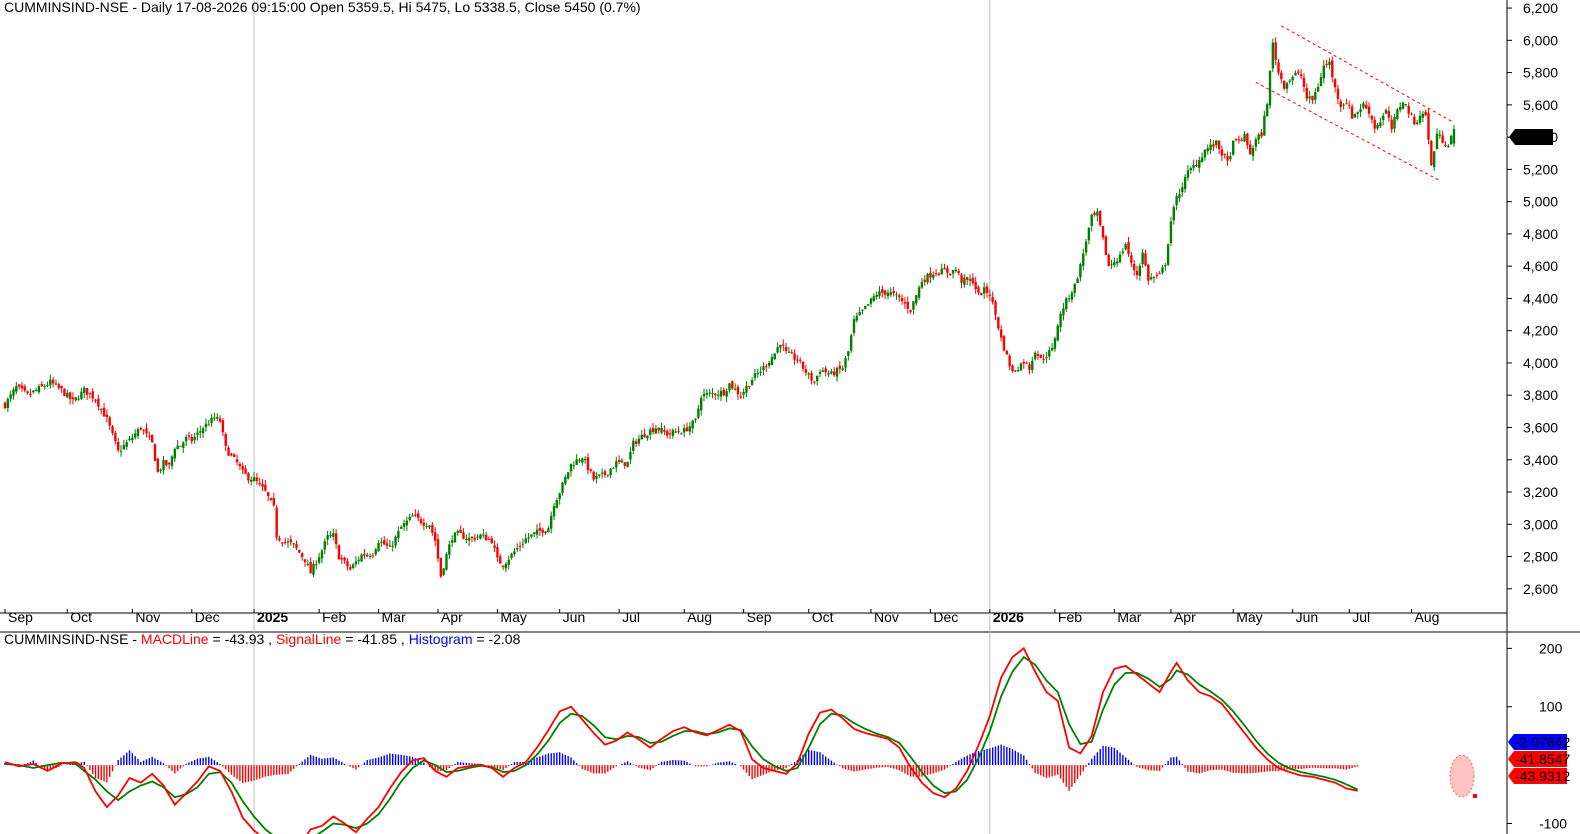 Image resolution: width=1580 pixels, height=834 pixels. What do you see at coordinates (1539, 759) in the screenshot?
I see `macd-value-tags: -2.07642-41.8547-43.9312` at bounding box center [1539, 759].